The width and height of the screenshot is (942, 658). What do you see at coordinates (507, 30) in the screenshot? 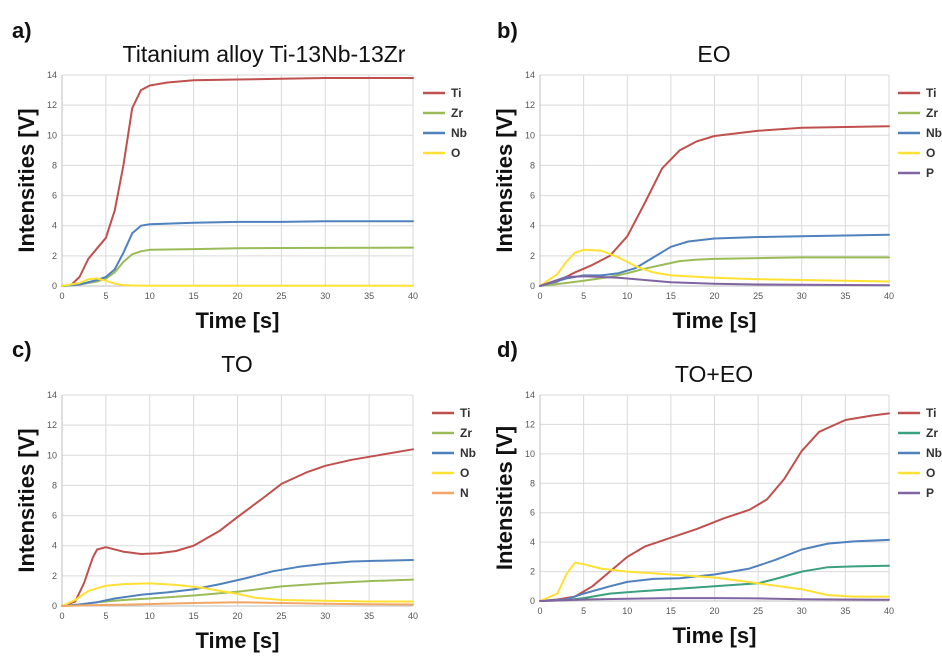
I see `panel-letter: b)` at bounding box center [507, 30].